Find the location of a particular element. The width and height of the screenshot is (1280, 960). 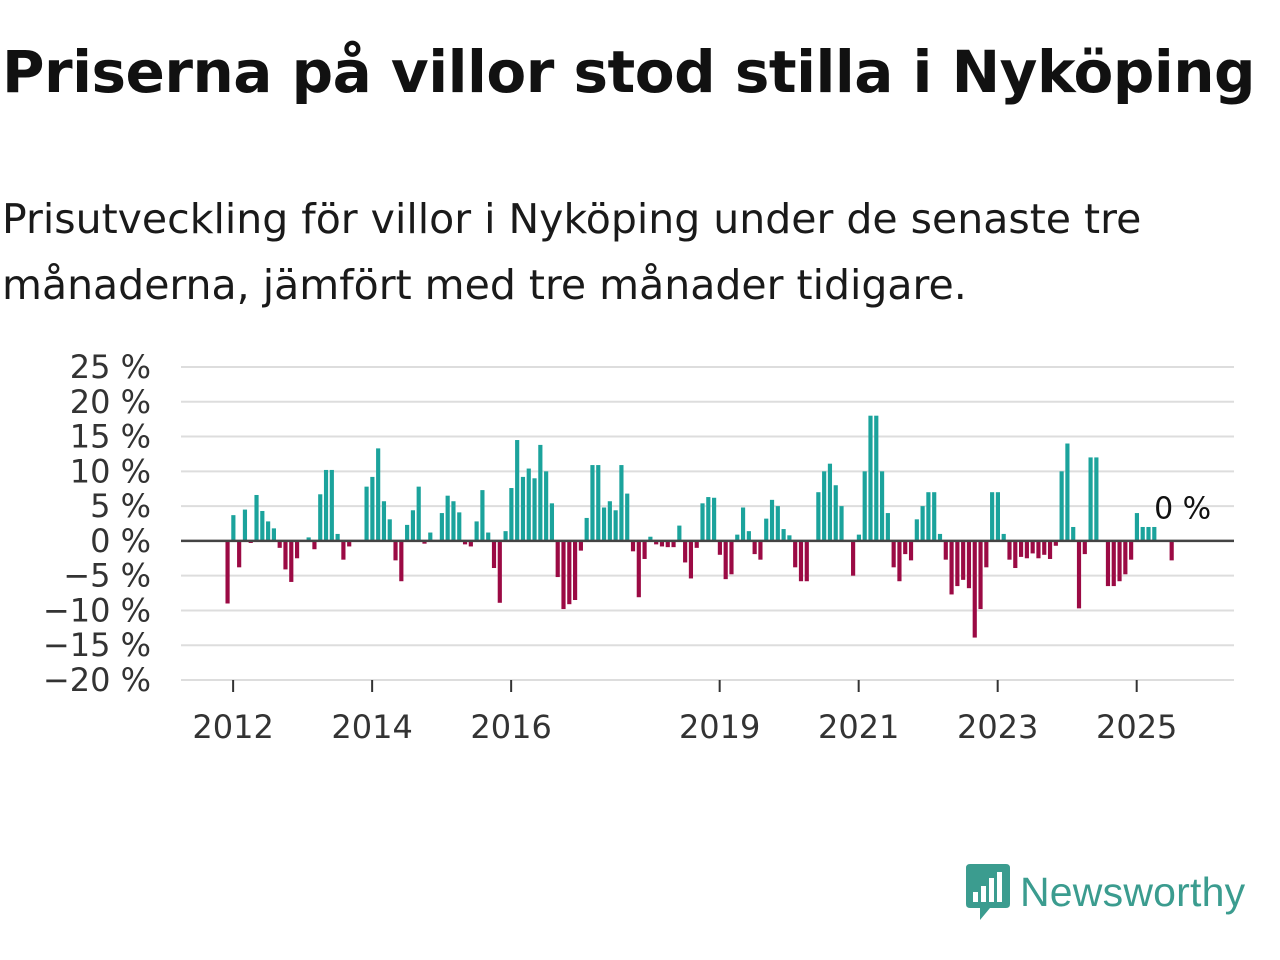

y-tick-label: 25 % is located at coordinates (110, 367).